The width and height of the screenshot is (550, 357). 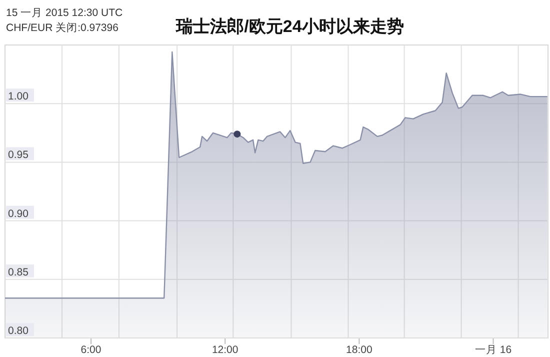 What do you see at coordinates (18, 214) in the screenshot?
I see `y-tick-label: 0.90` at bounding box center [18, 214].